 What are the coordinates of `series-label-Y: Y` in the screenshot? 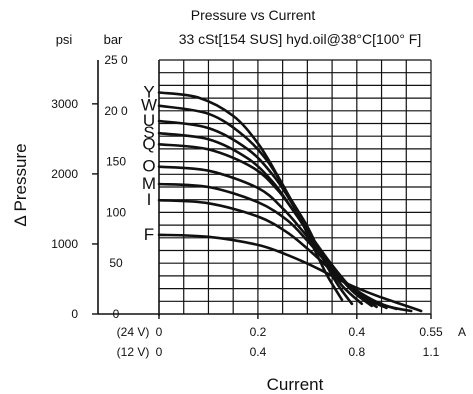 It's located at (148, 92).